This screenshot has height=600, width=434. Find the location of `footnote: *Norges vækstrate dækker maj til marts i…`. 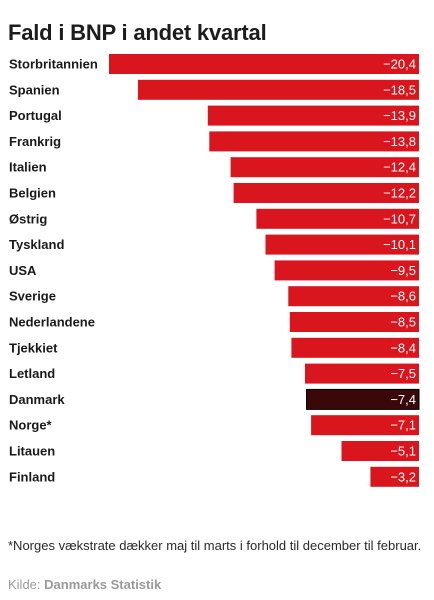

footnote: *Norges vækstrate dækker maj til marts i… is located at coordinates (215, 545).